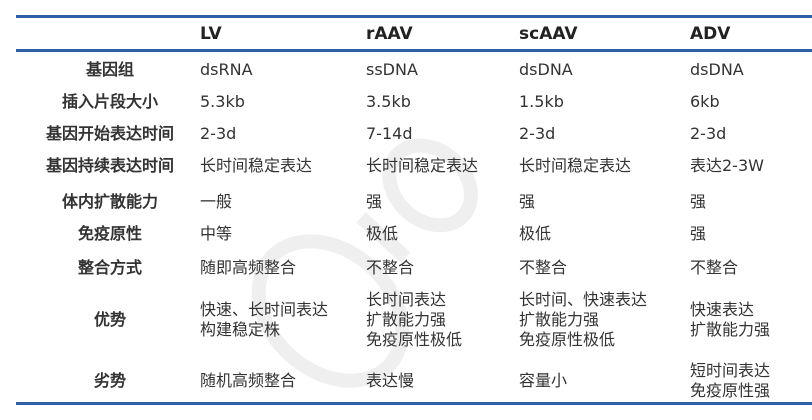 The width and height of the screenshot is (812, 420). Describe the element at coordinates (389, 34) in the screenshot. I see `column-header-raav: rAAV` at that location.